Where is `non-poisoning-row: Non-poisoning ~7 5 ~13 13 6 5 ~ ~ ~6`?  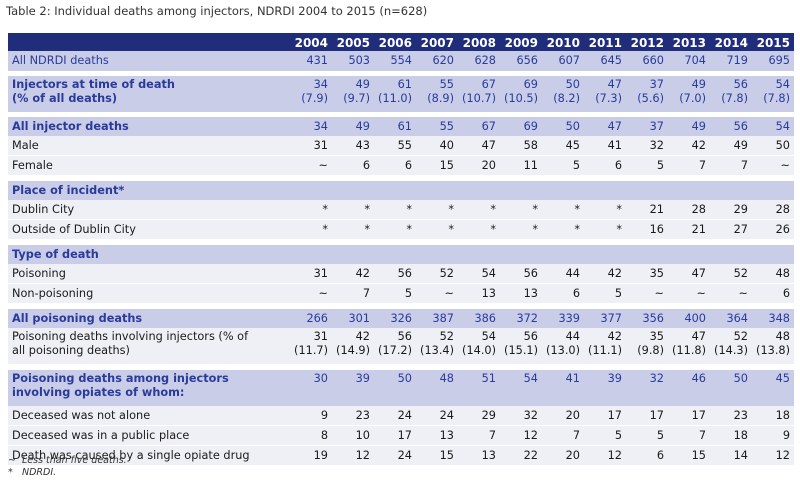
non-poisoning-row: Non-poisoning ~7 5 ~13 13 6 5 ~ ~ ~6 is located at coordinates (401, 293).